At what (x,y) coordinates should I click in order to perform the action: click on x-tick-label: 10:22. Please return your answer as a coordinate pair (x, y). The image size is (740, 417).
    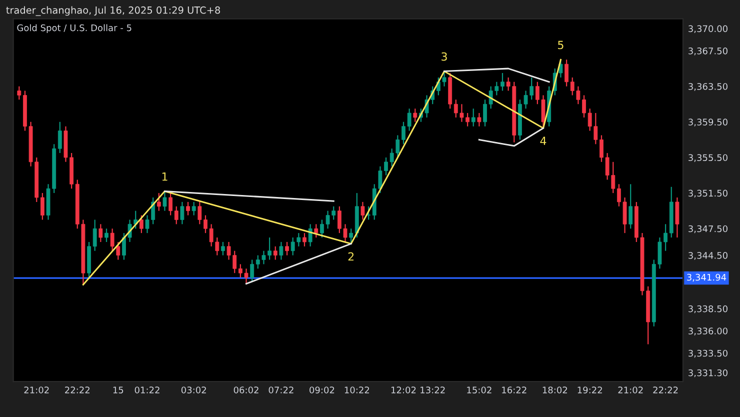
    Looking at the image, I should click on (357, 390).